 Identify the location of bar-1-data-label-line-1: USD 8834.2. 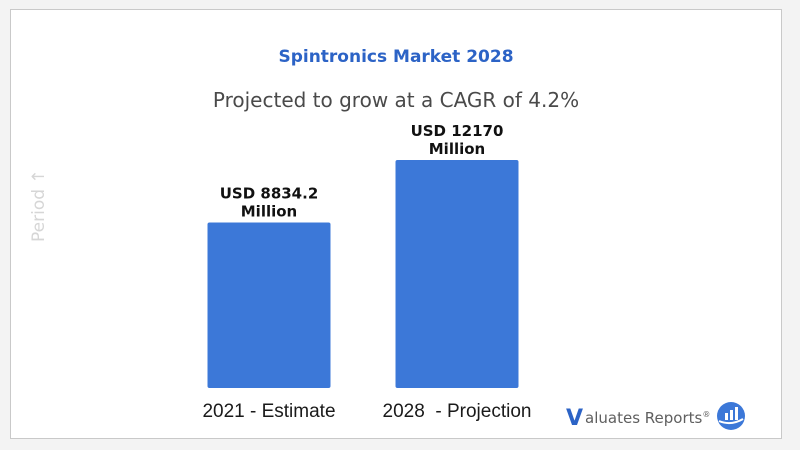
(269, 193).